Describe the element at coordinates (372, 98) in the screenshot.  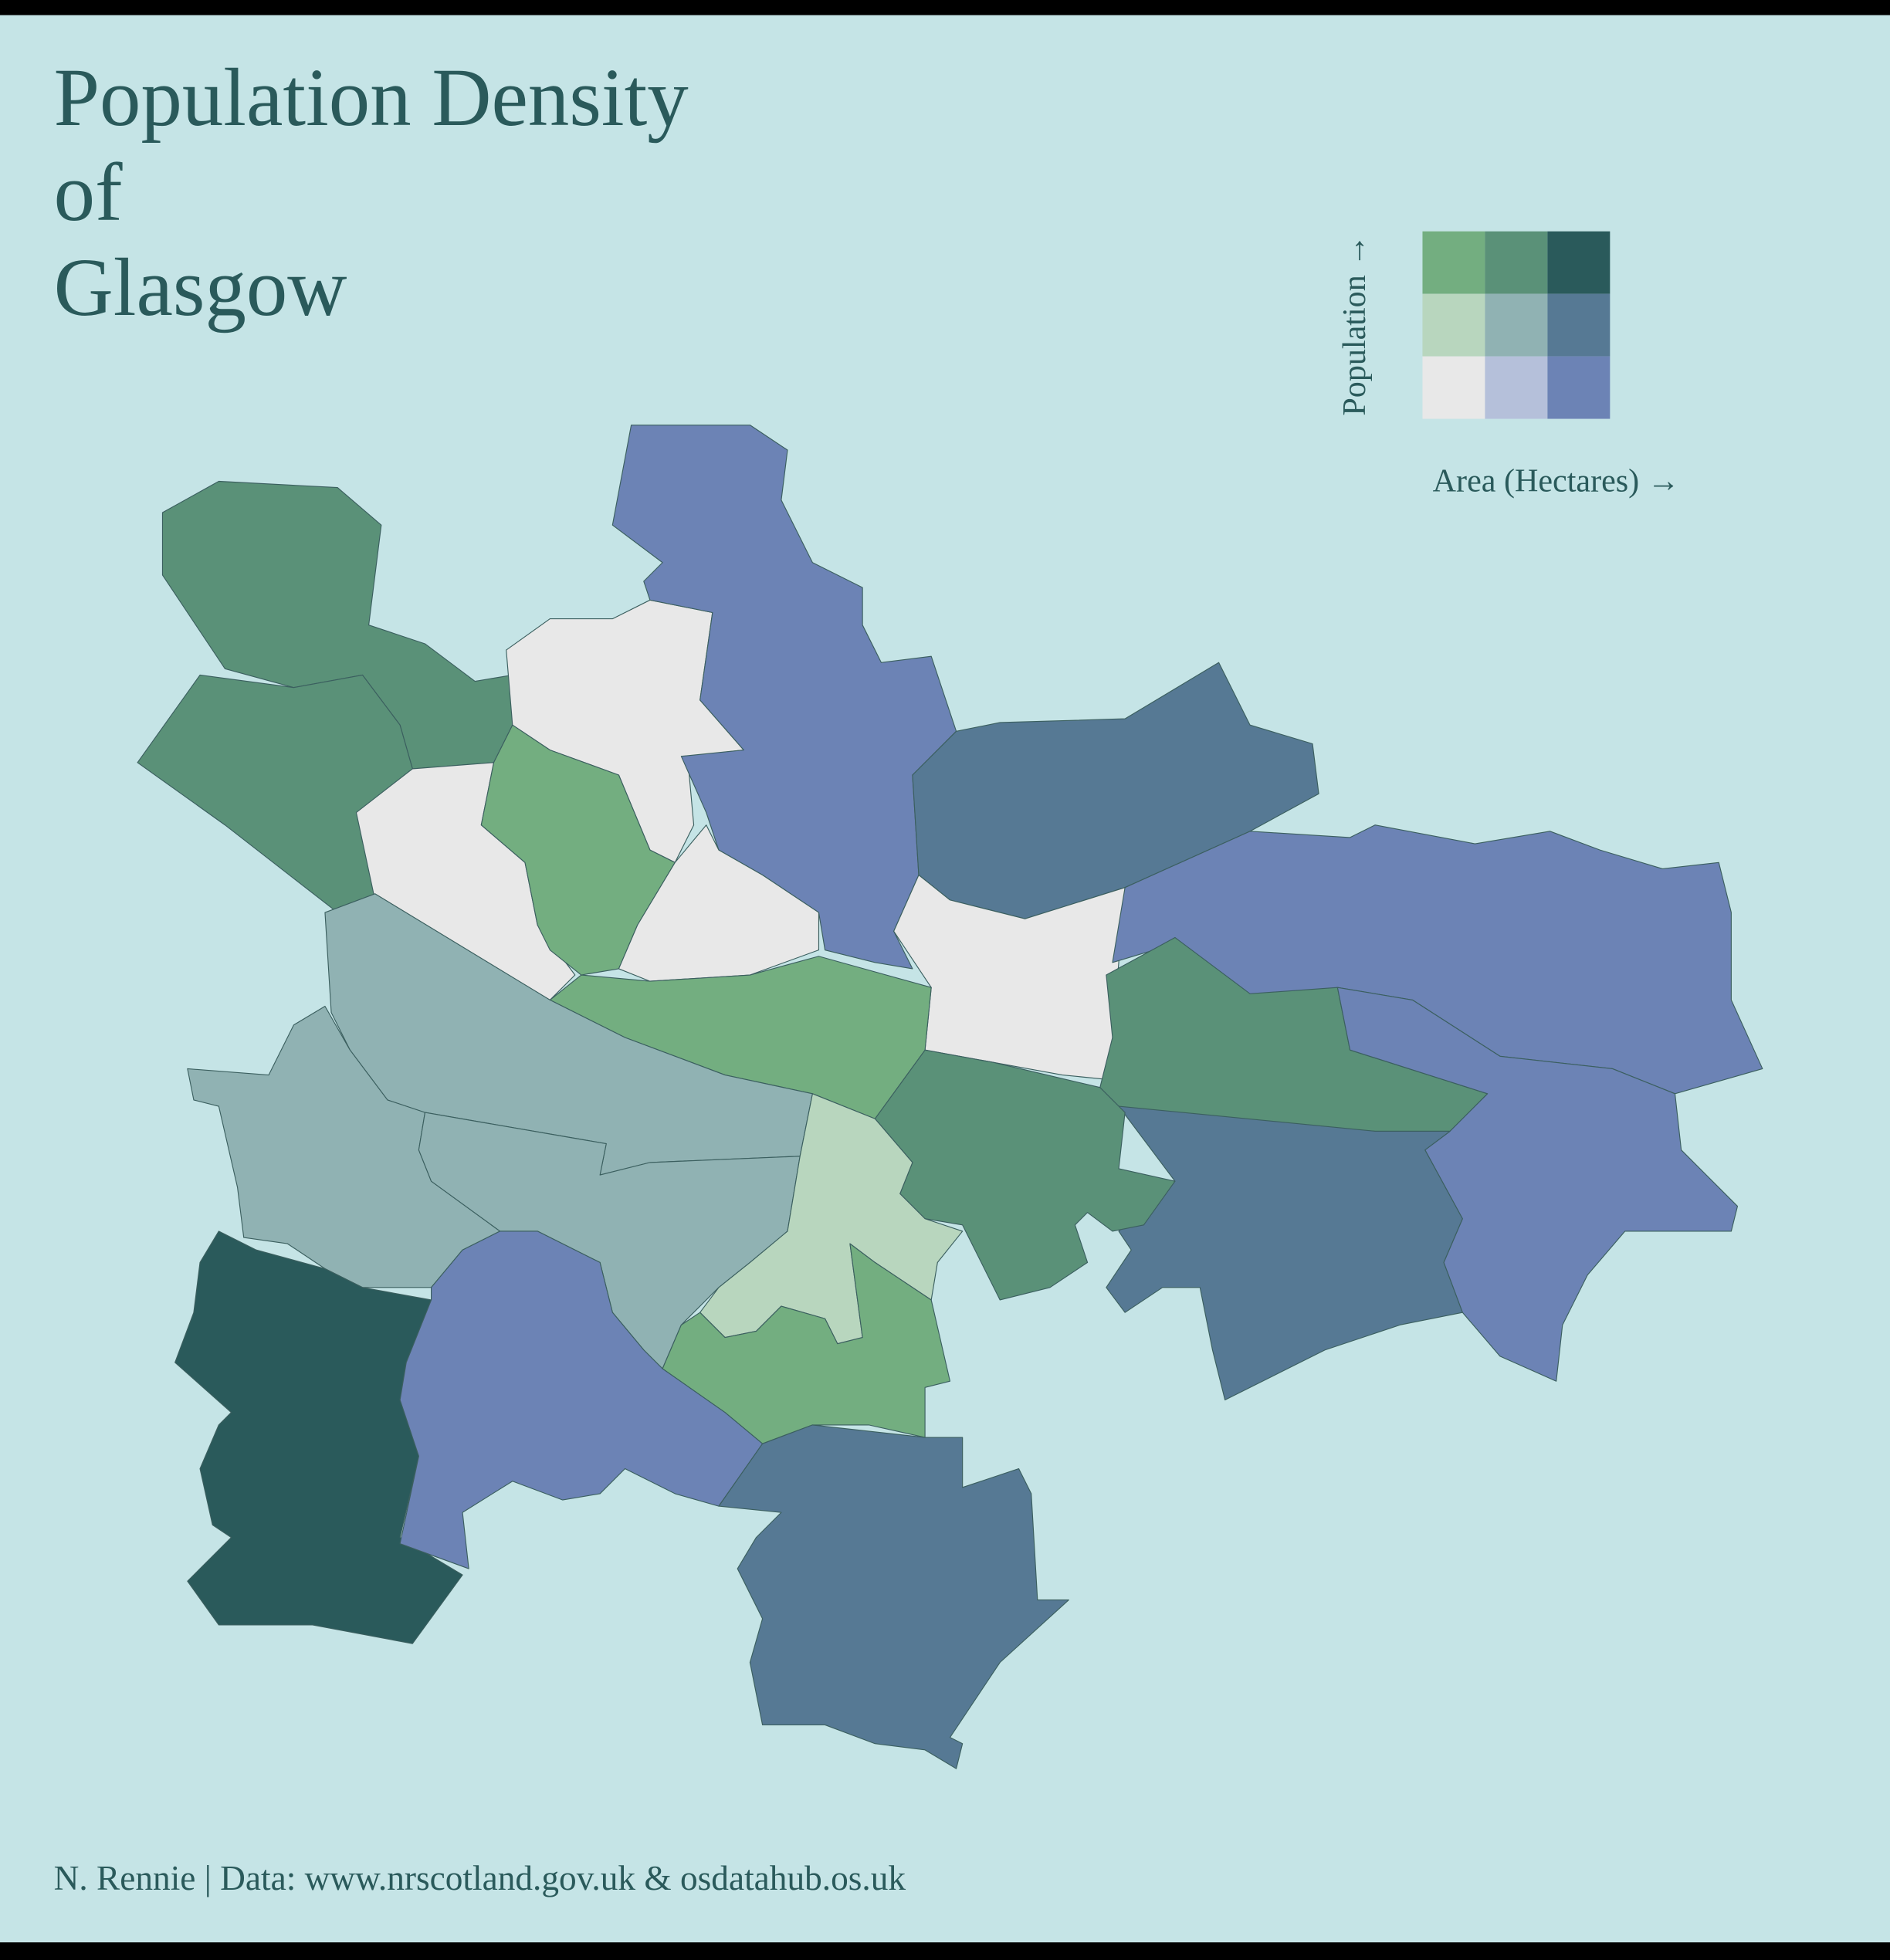
I see `title-line: Population Density` at that location.